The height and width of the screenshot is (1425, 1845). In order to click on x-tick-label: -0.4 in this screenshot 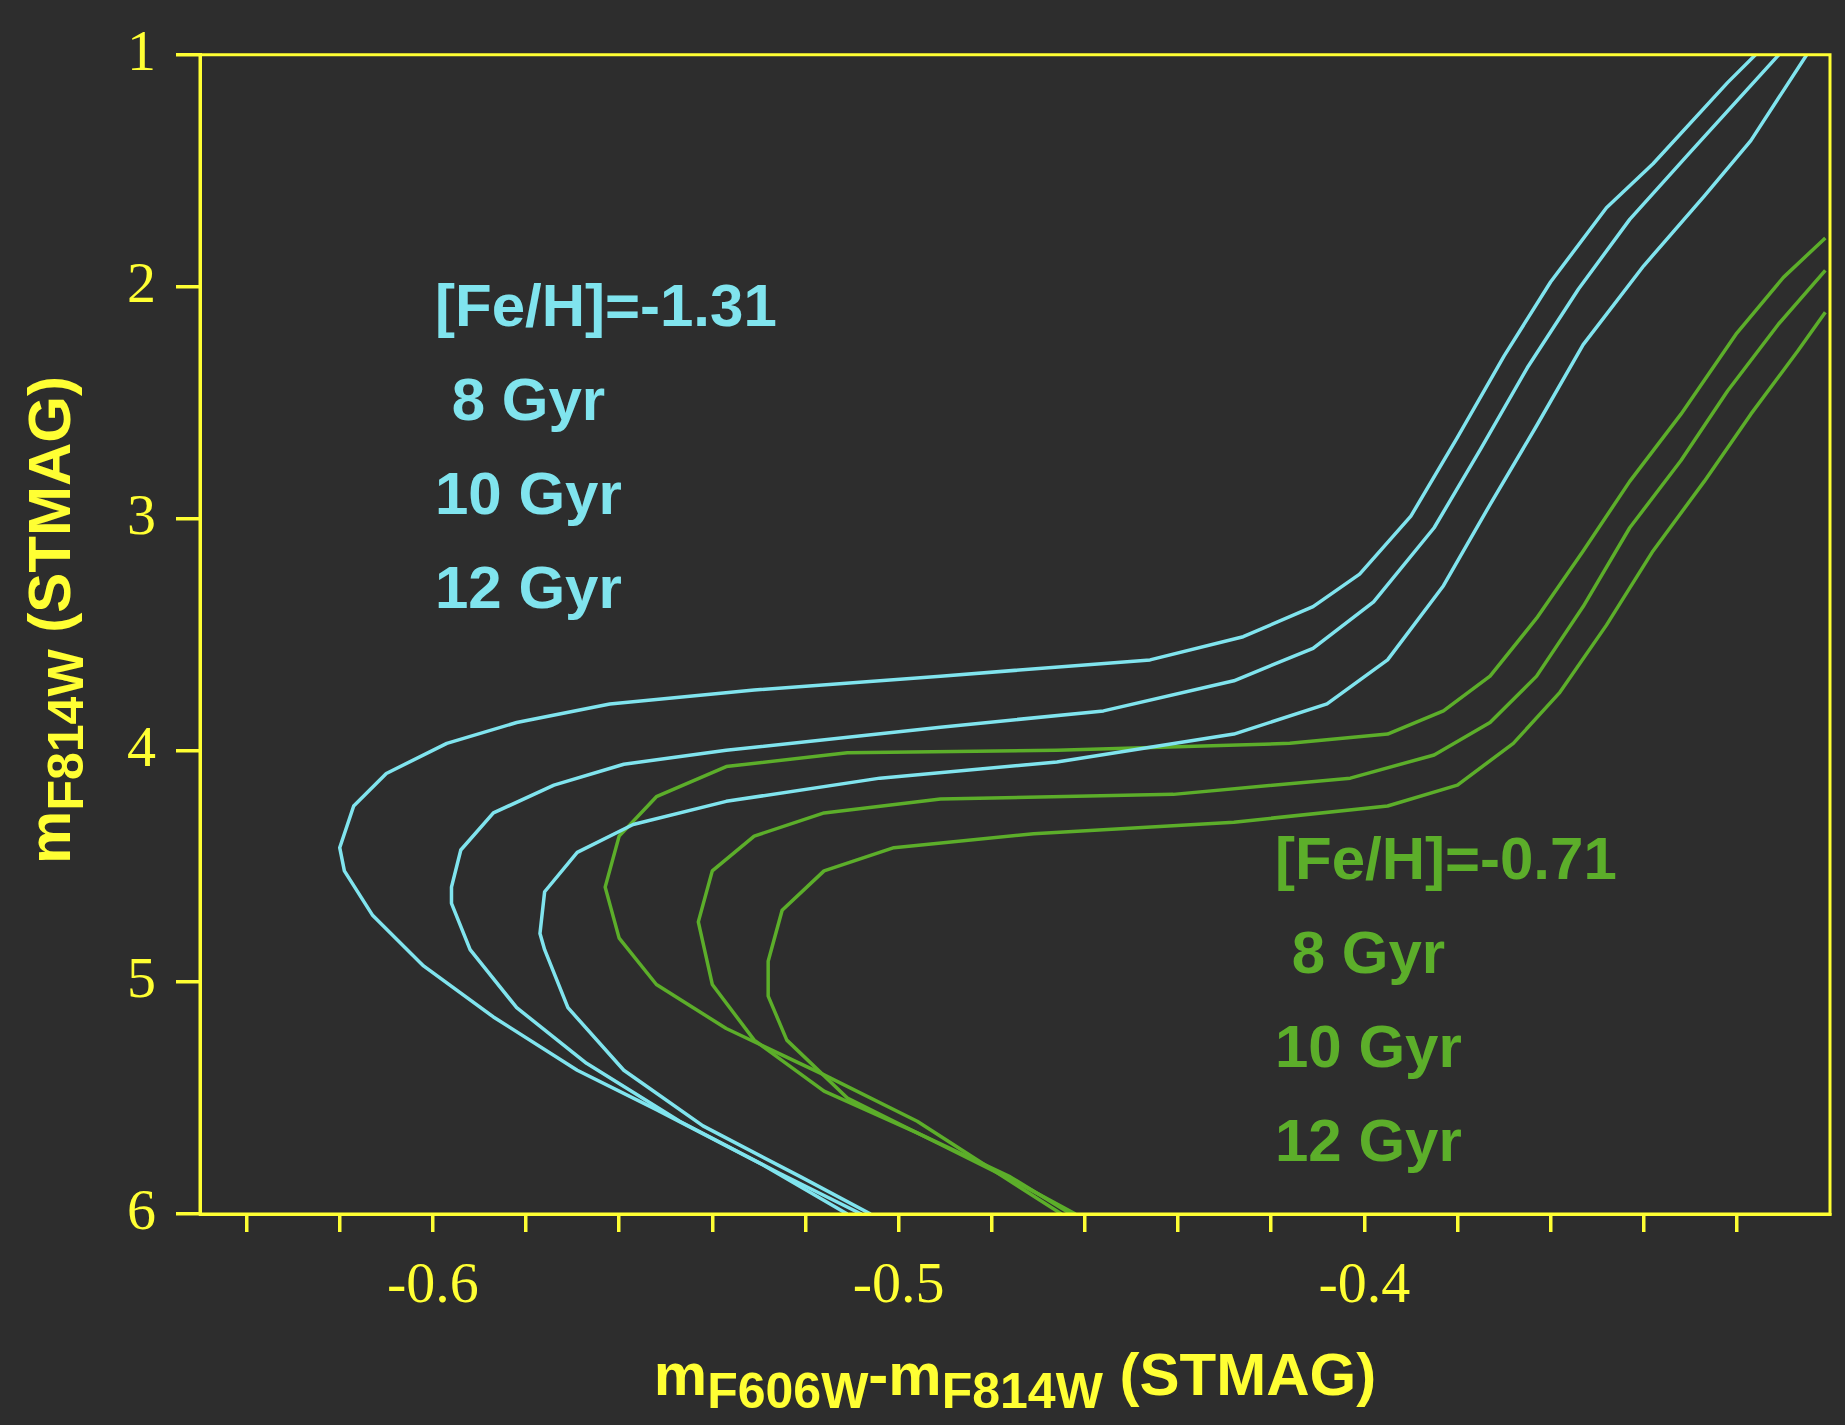, I will do `click(1364, 1283)`.